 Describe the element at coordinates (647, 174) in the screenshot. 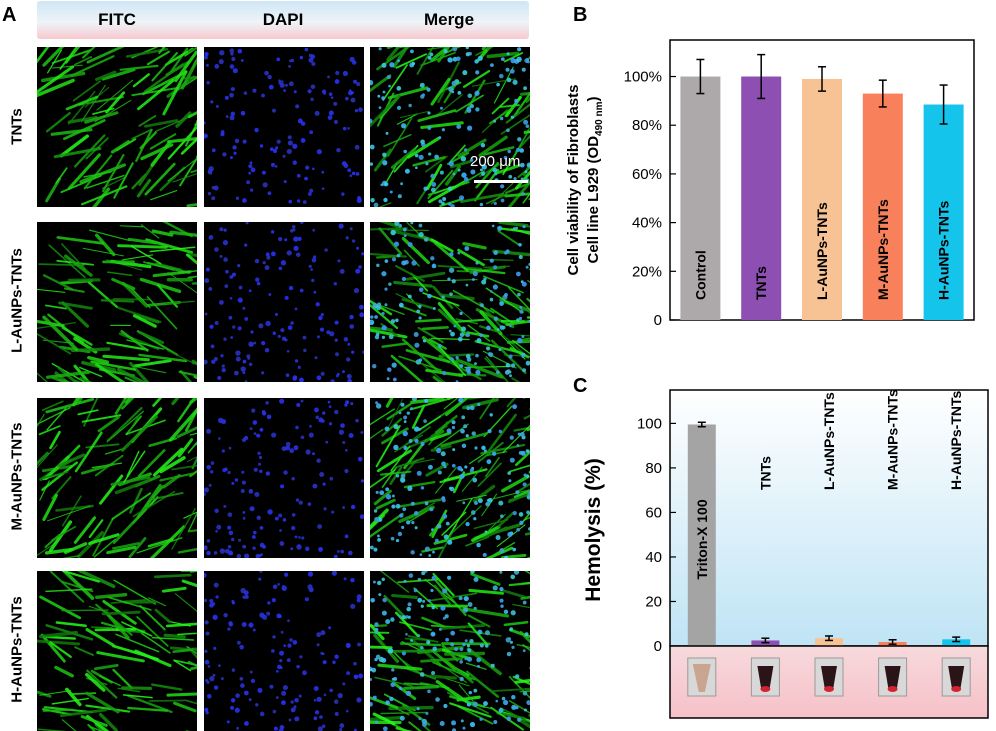

I see `y-tick-label: 60%` at that location.